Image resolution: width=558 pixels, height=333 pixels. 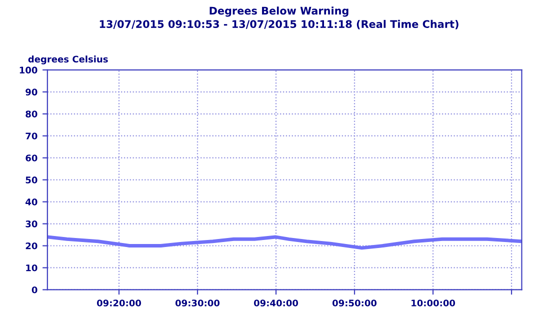 What do you see at coordinates (32, 224) in the screenshot?
I see `y-tick-label: 30` at bounding box center [32, 224].